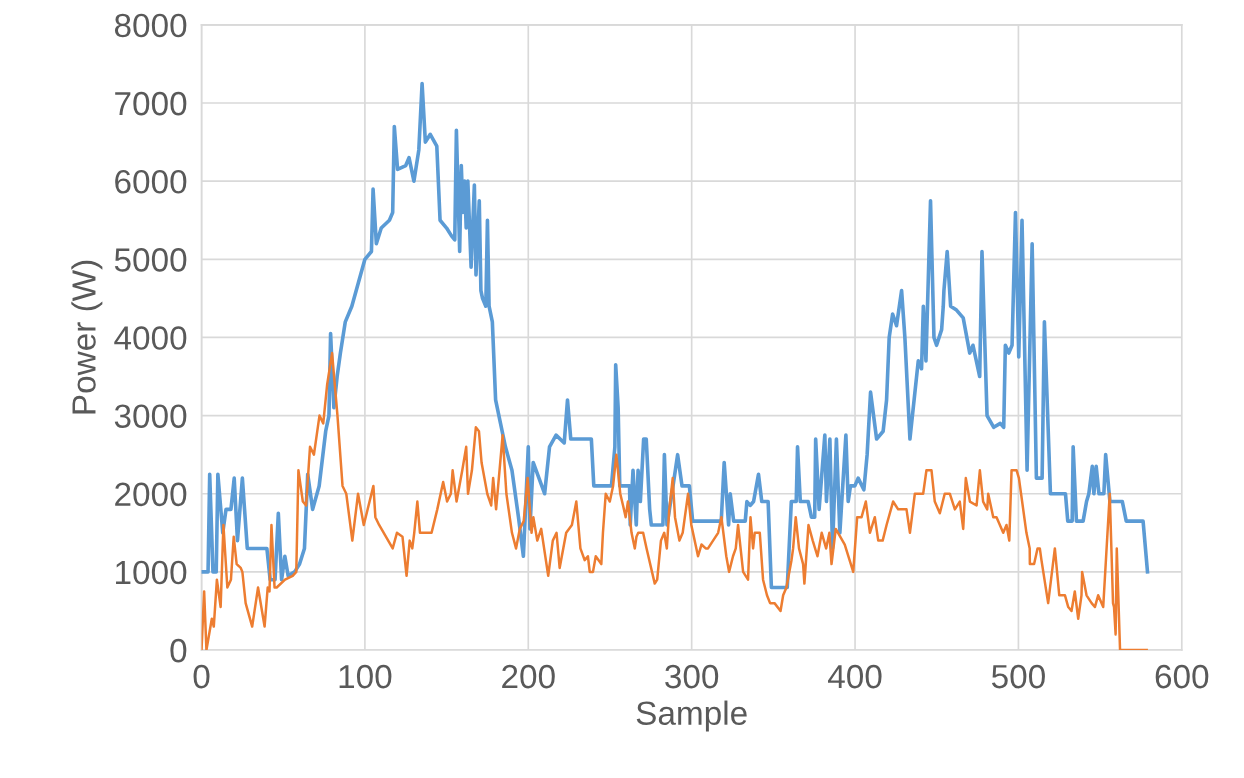 This screenshot has height=778, width=1244. What do you see at coordinates (855, 676) in the screenshot?
I see `x-tick-label: 400` at bounding box center [855, 676].